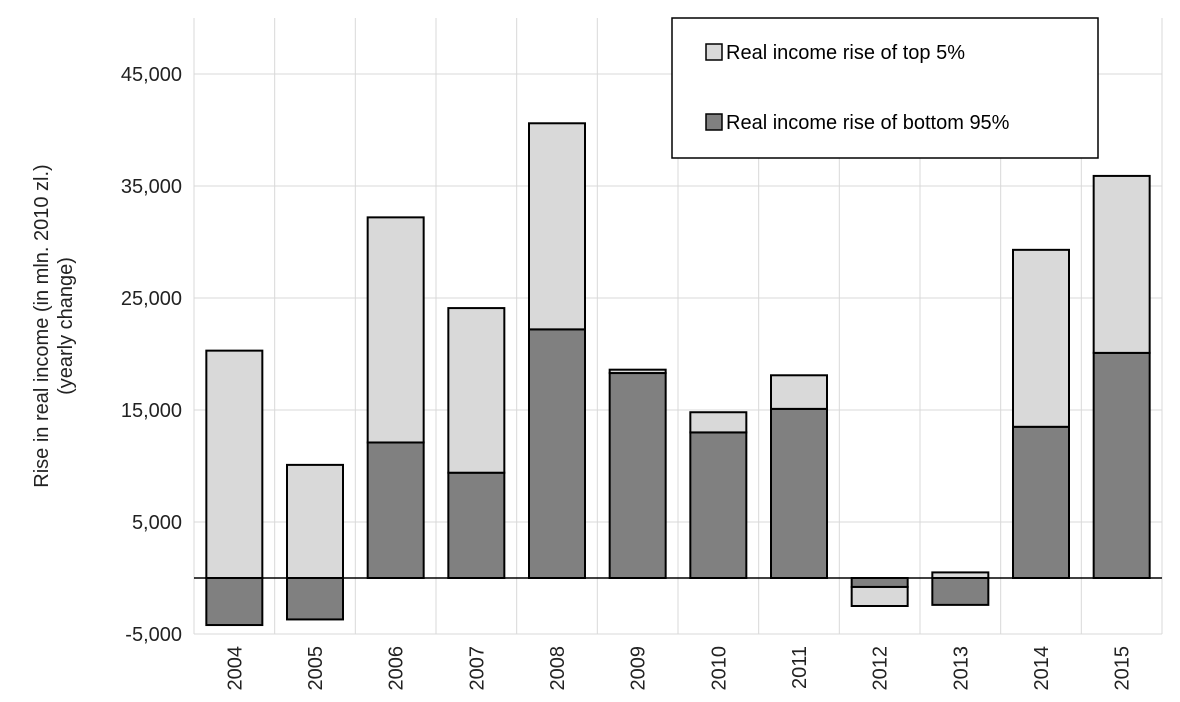 This screenshot has height=702, width=1180. Describe the element at coordinates (151, 187) in the screenshot. I see `y-tick-label: 35,000` at that location.